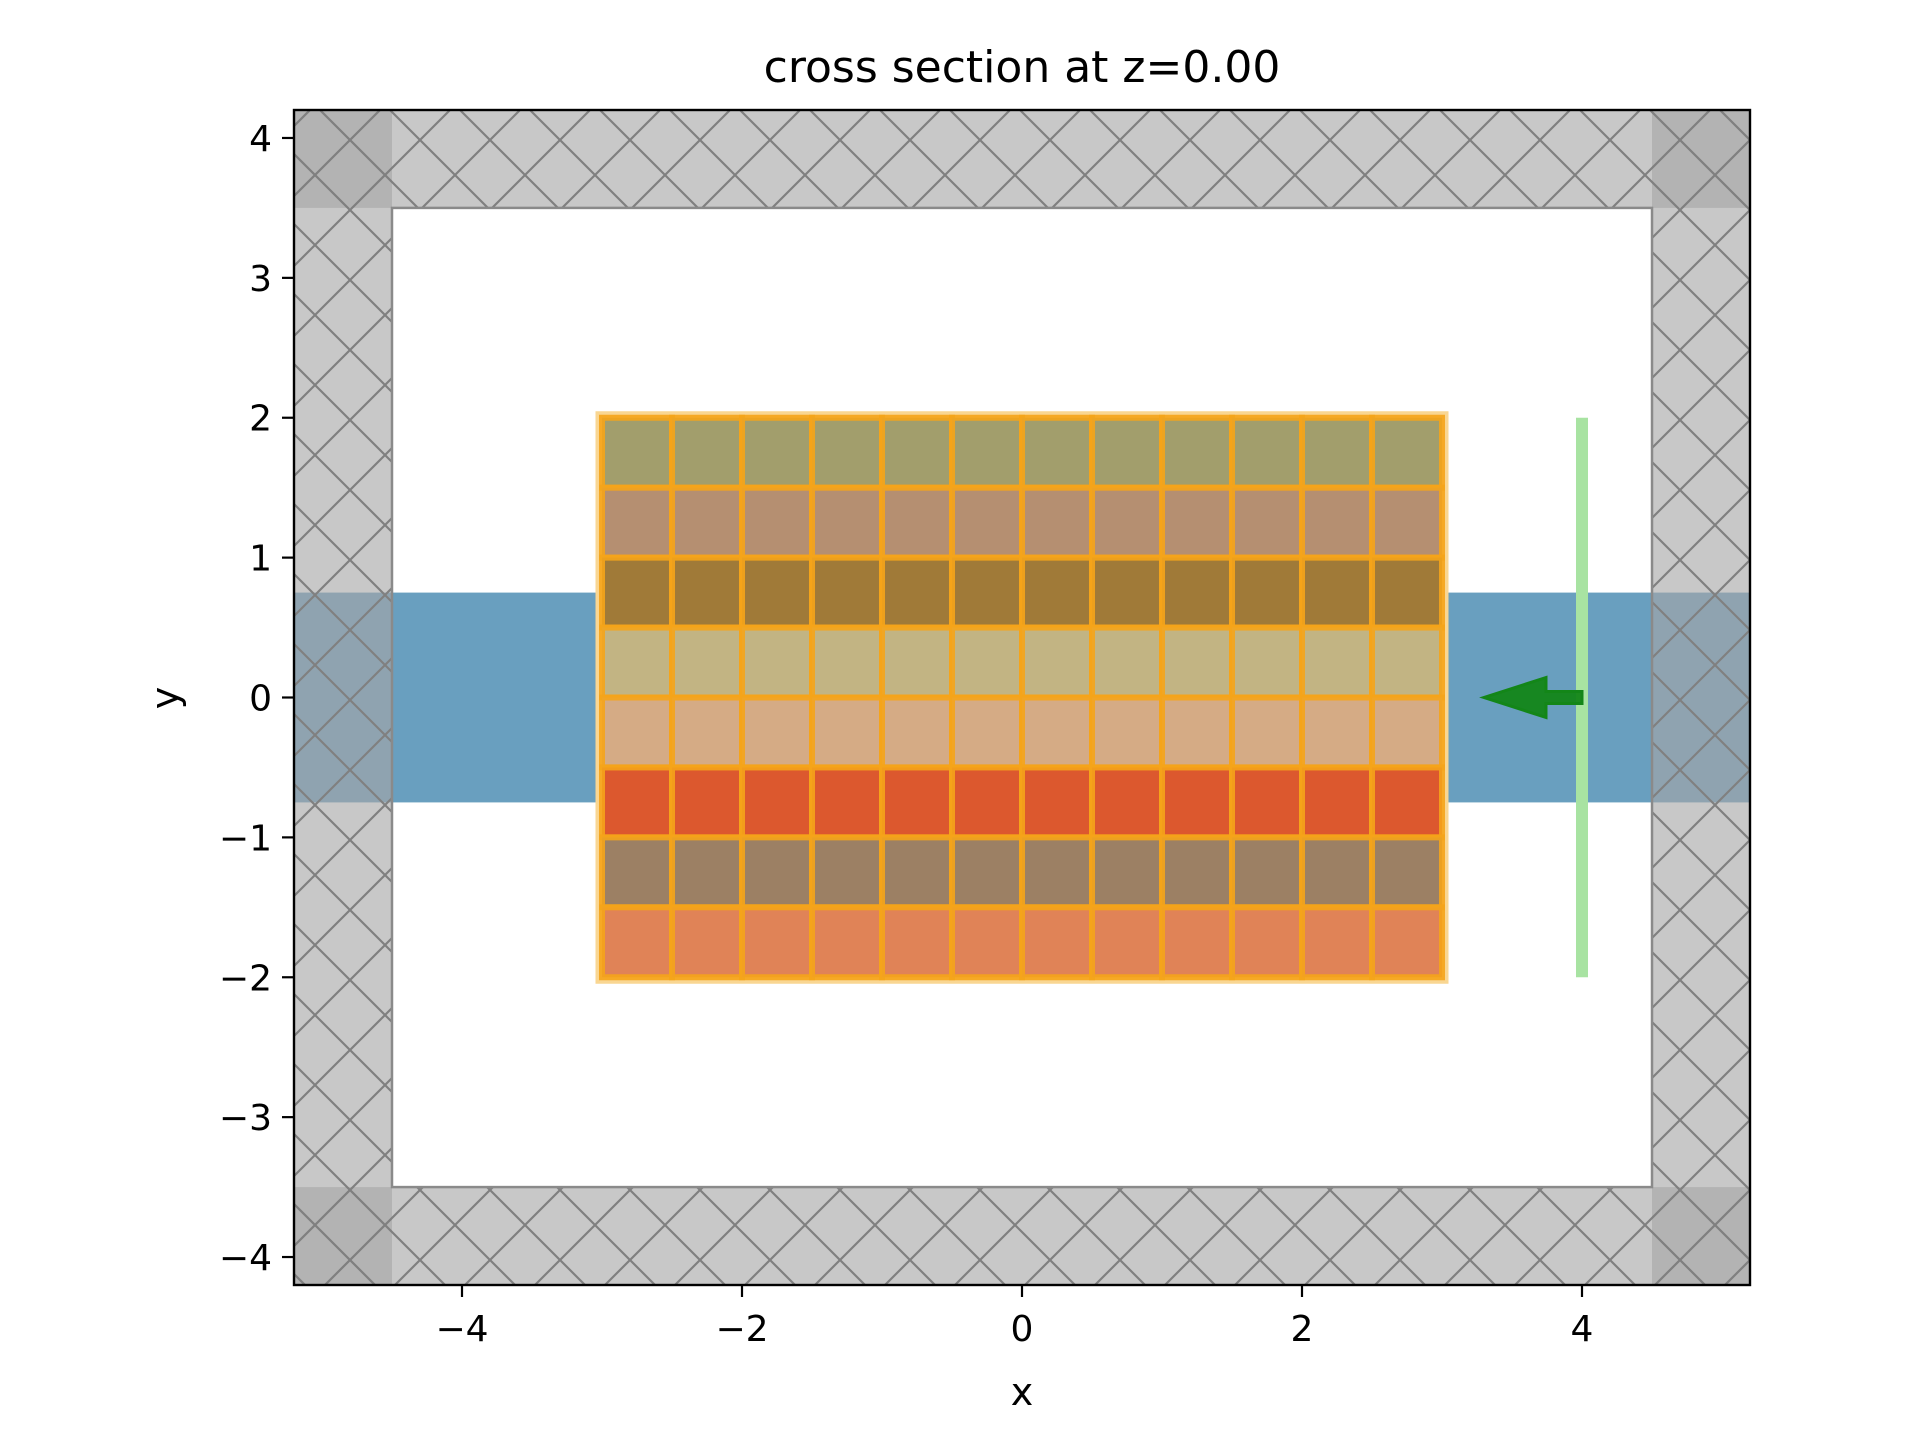 Image resolution: width=1920 pixels, height=1440 pixels. Describe the element at coordinates (741, 1329) in the screenshot. I see `x-tick-label: −2` at that location.